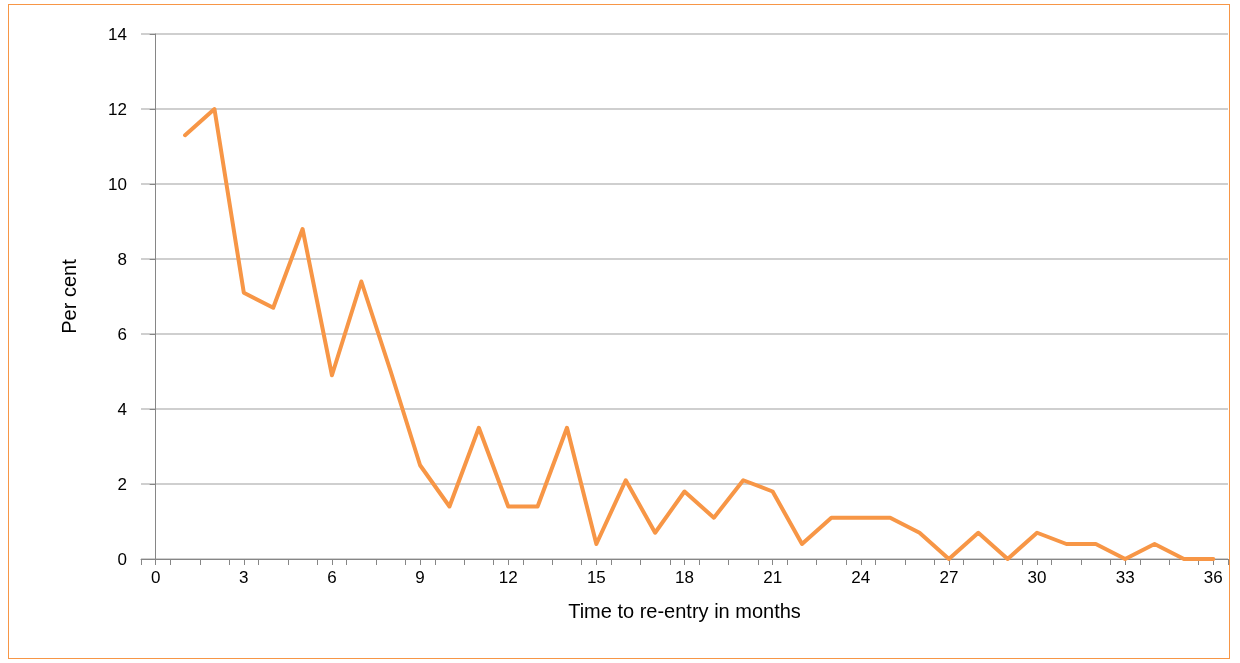 The width and height of the screenshot is (1240, 663). What do you see at coordinates (117, 109) in the screenshot?
I see `y-tick-label: 12` at bounding box center [117, 109].